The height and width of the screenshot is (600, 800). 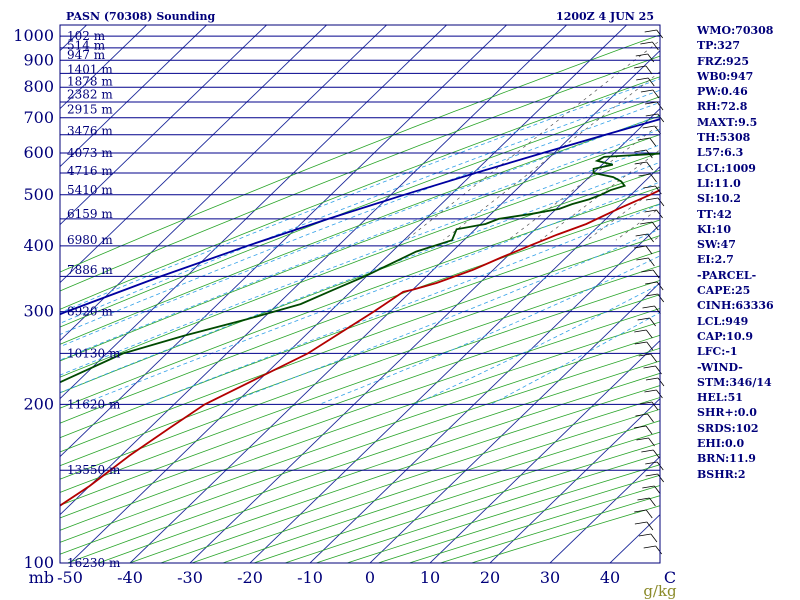 I want to click on height-label: 102 m, so click(x=86, y=36).